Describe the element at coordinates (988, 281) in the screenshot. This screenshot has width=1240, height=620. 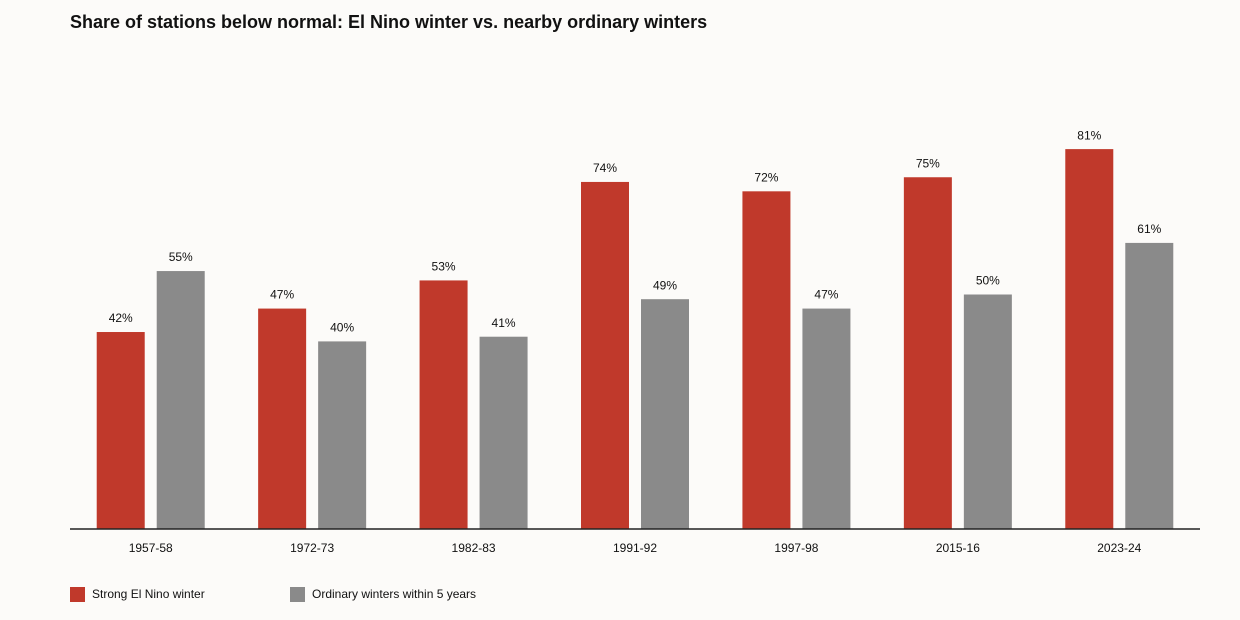
I see `value-label: 50%` at that location.